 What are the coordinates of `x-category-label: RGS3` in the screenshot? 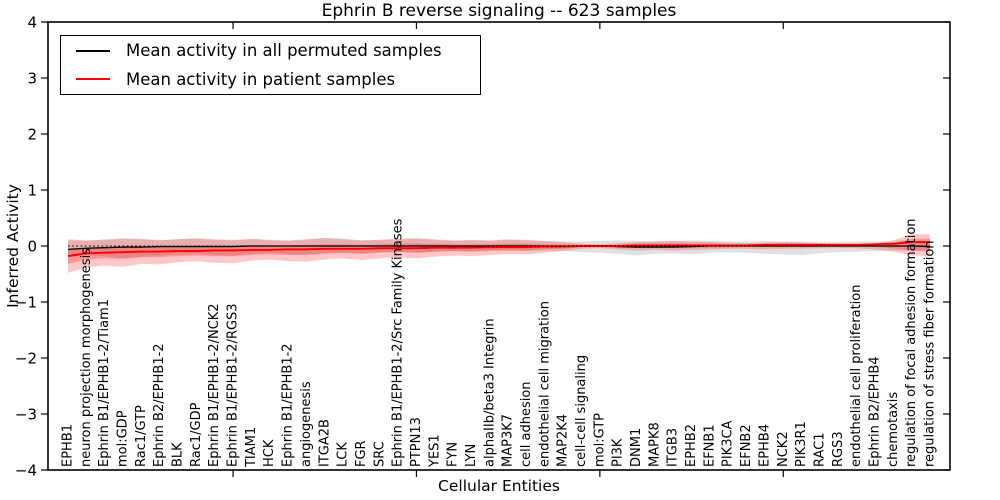 It's located at (838, 449).